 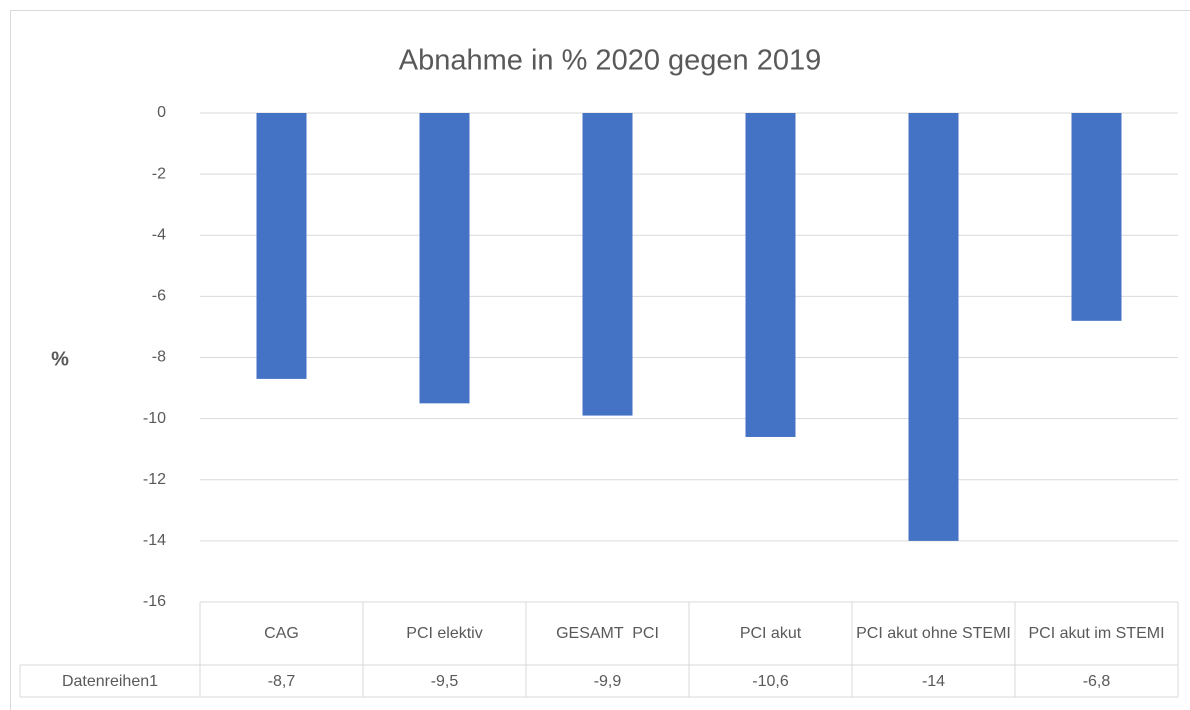 I want to click on x-tick-label: PCI akut, so click(x=770, y=633).